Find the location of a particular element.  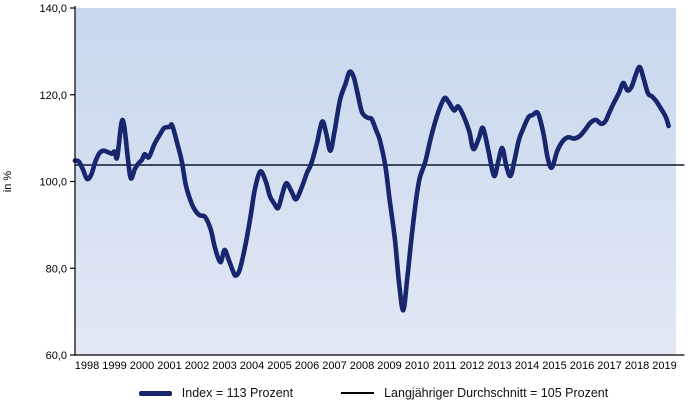

x-tick-label: 2003 is located at coordinates (224, 366).